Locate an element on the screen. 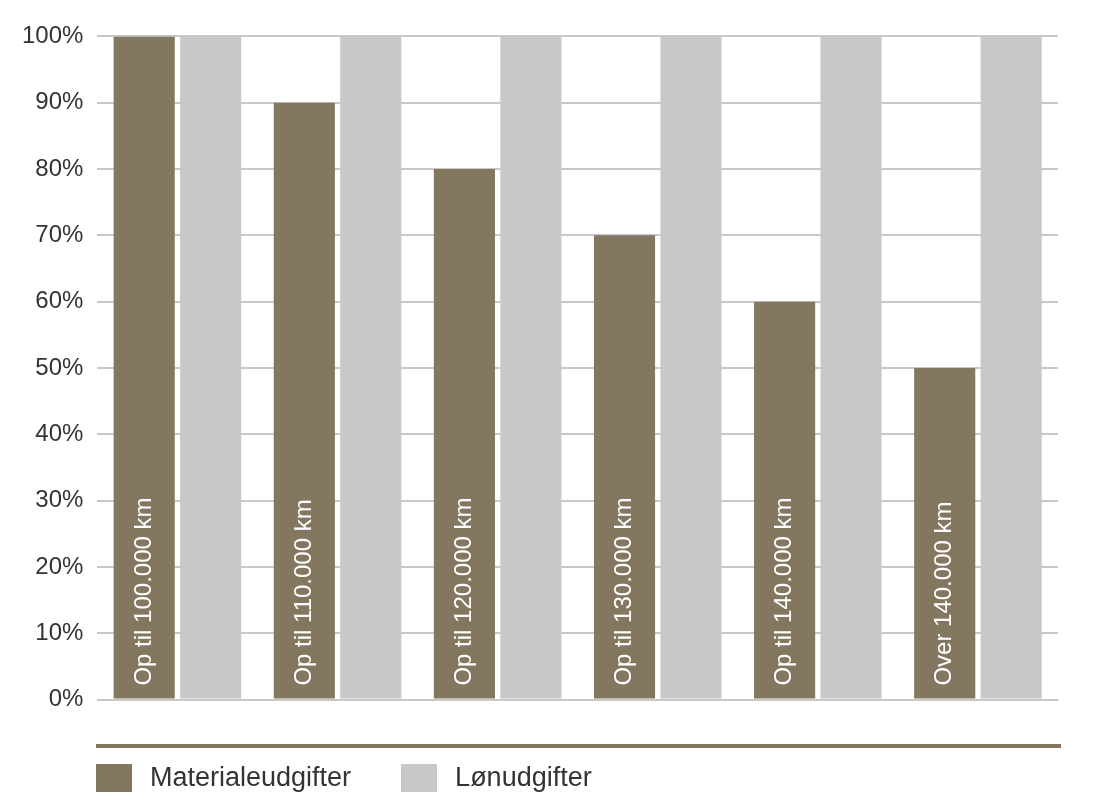 This screenshot has height=806, width=1110. y-tick-label: 10% is located at coordinates (59, 631).